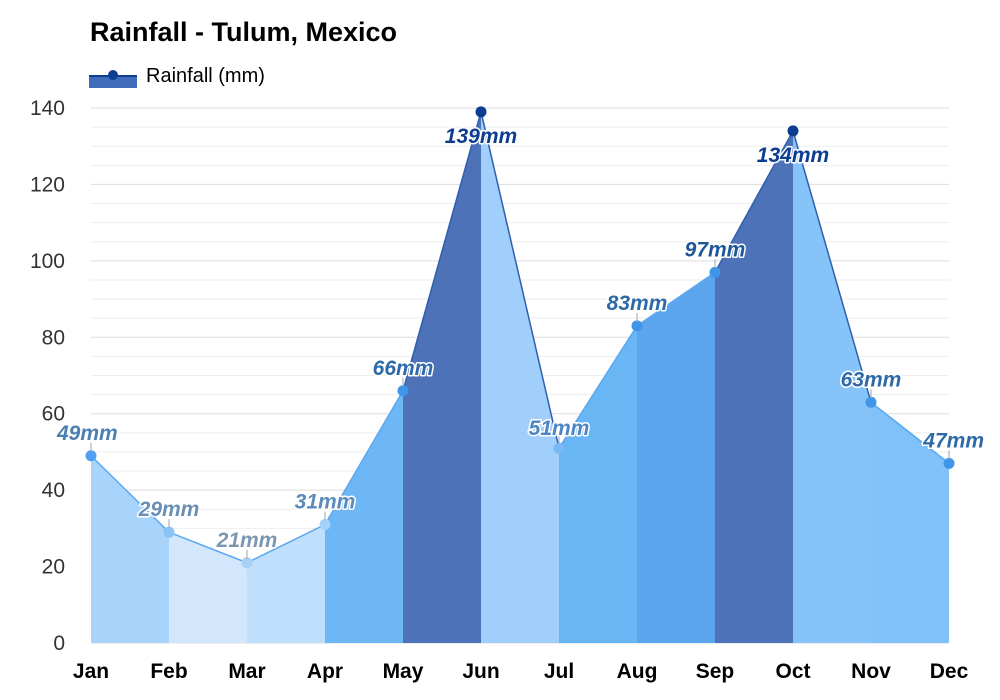 Image resolution: width=1000 pixels, height=700 pixels. What do you see at coordinates (949, 671) in the screenshot?
I see `x-tick-label: Dec` at bounding box center [949, 671].